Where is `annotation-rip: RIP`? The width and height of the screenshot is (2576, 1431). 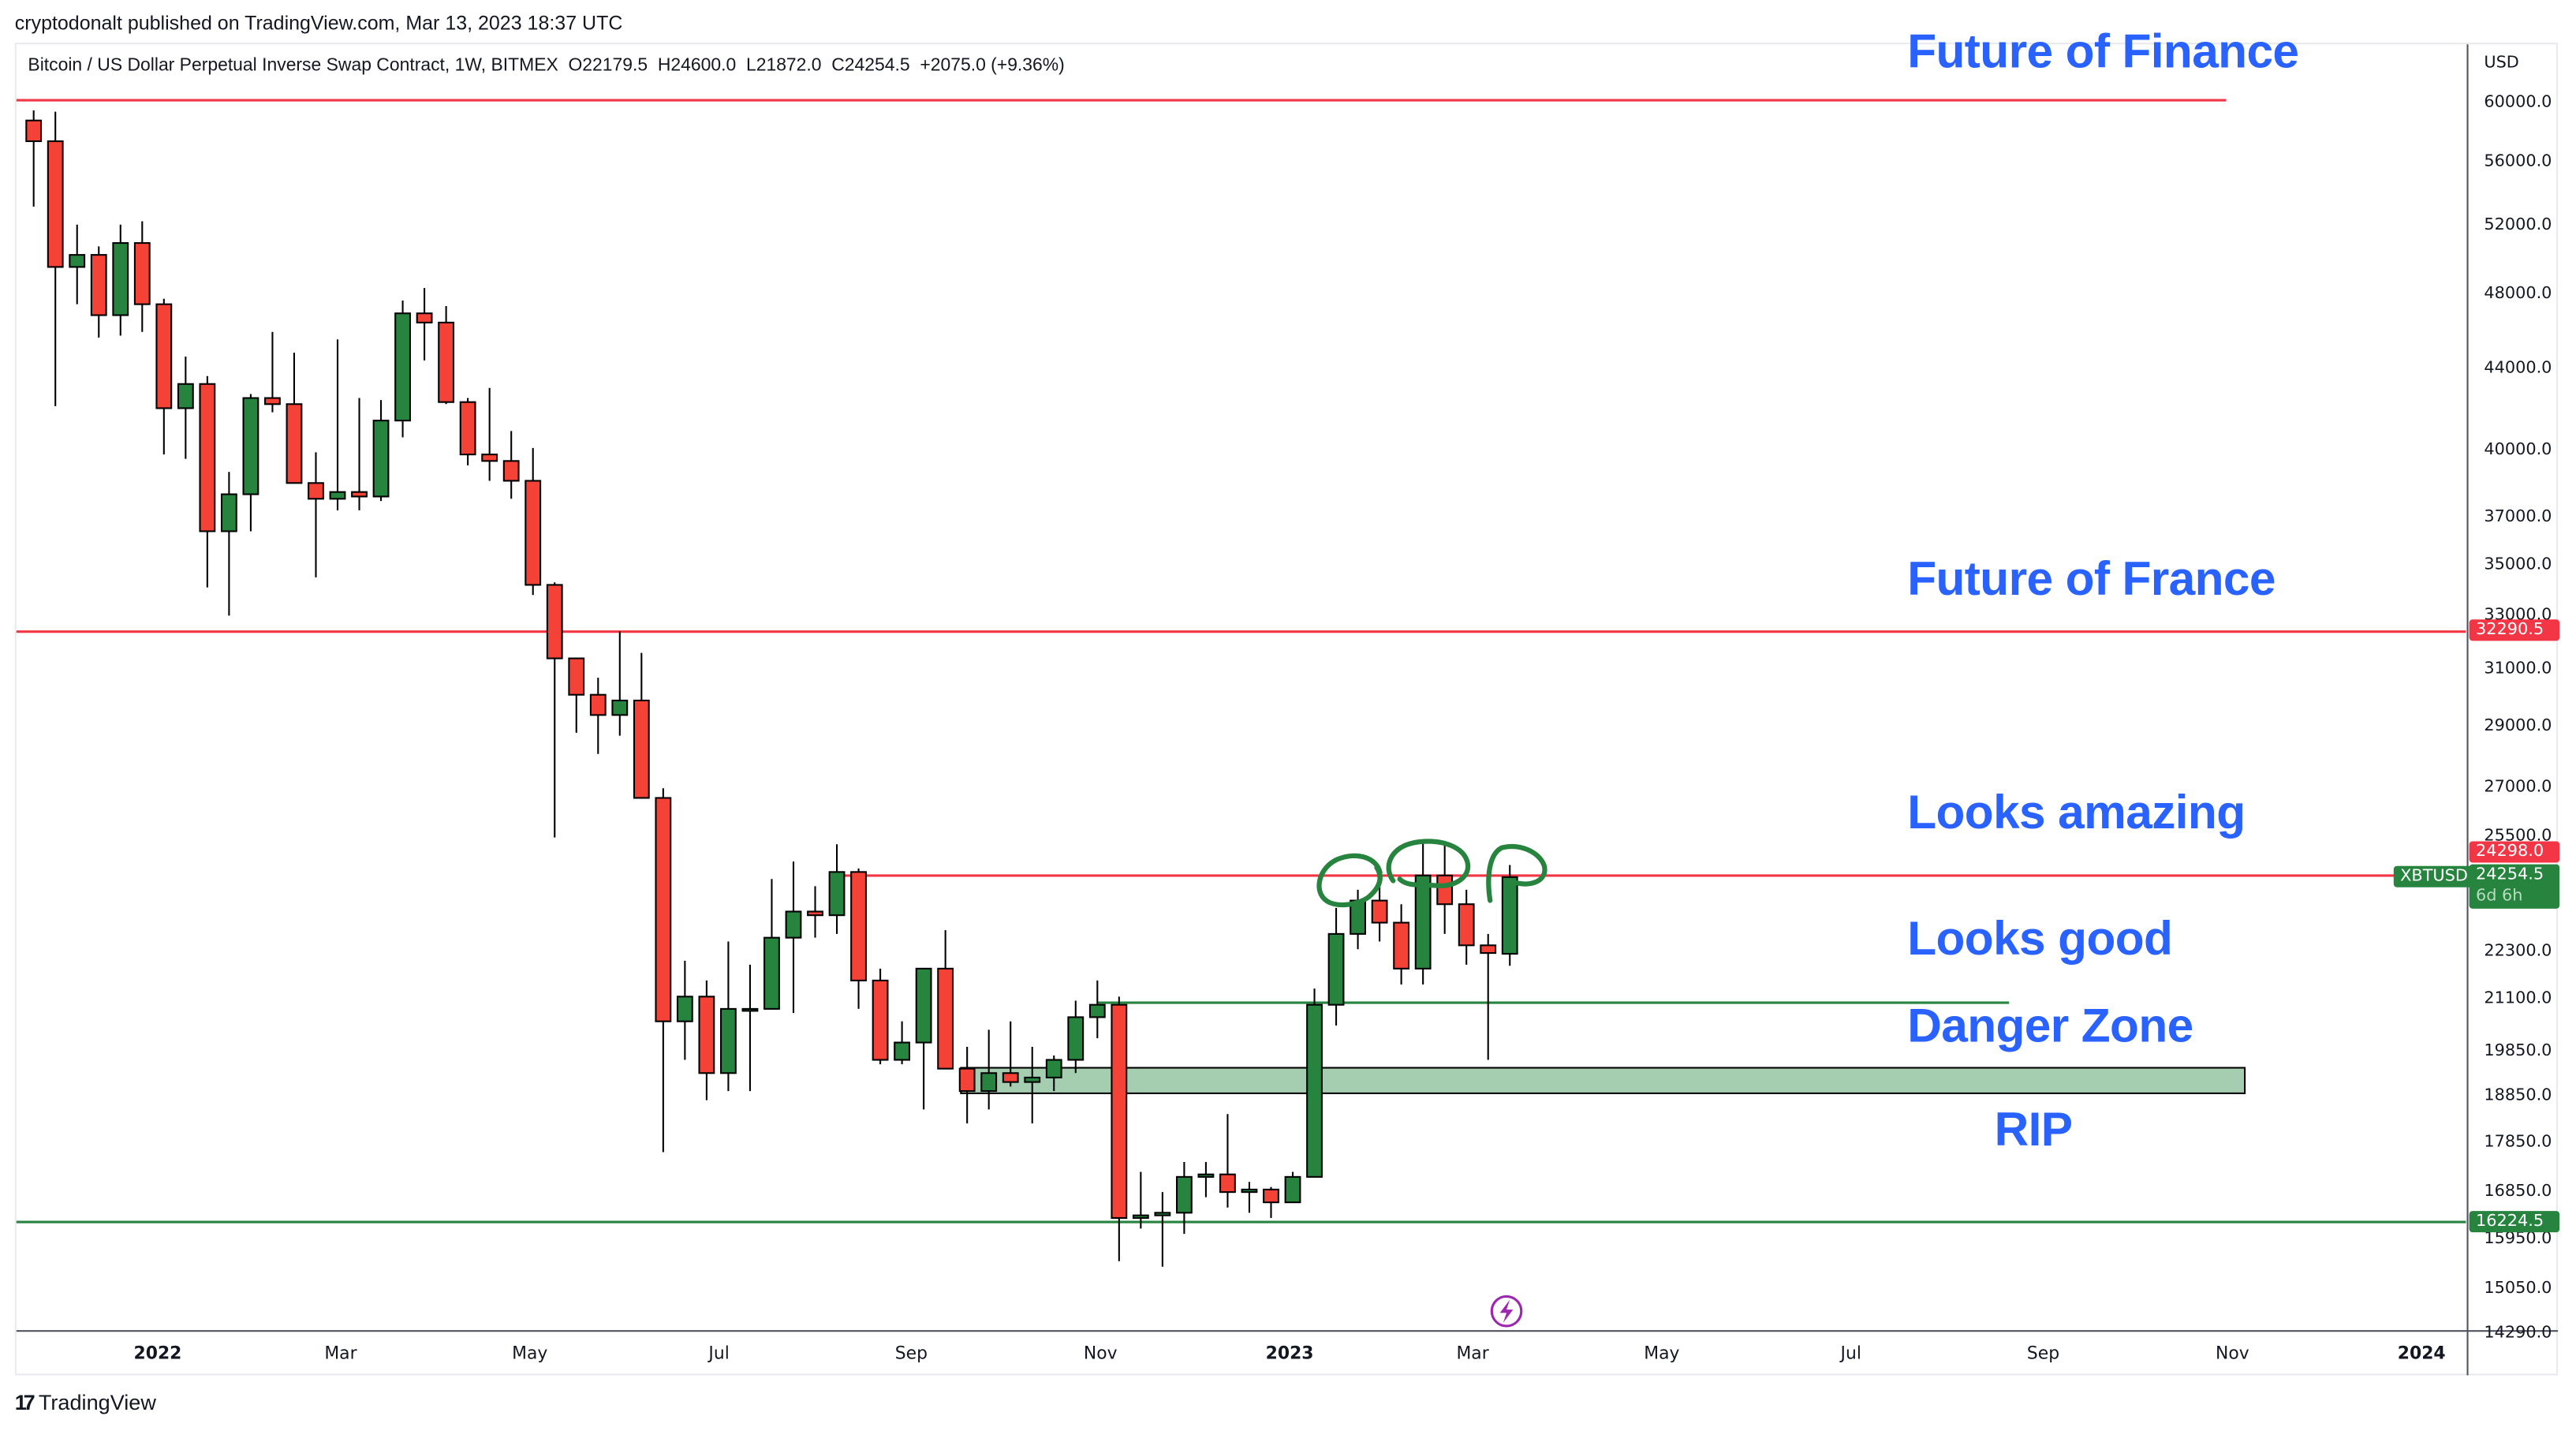
annotation-rip: RIP is located at coordinates (2033, 1130).